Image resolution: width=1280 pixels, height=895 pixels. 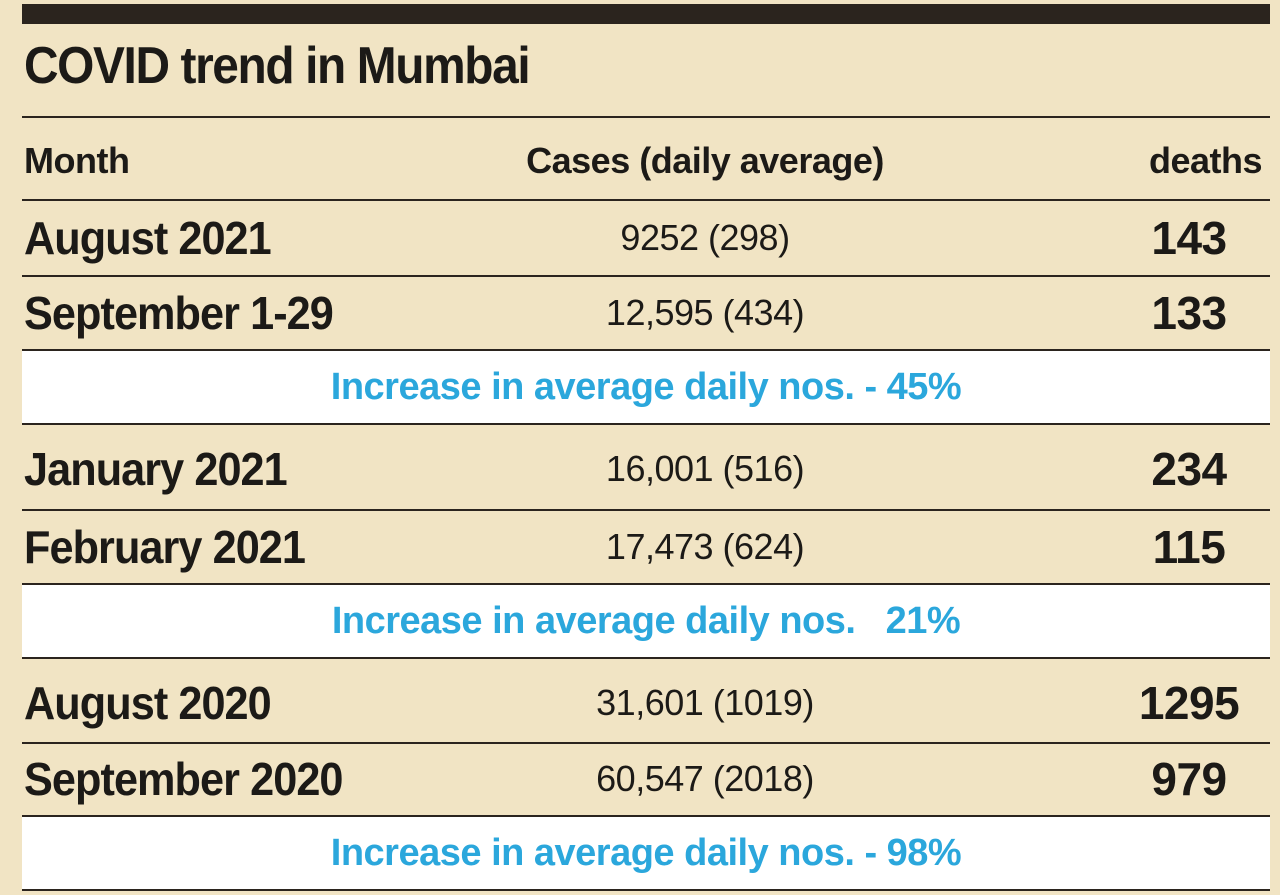 What do you see at coordinates (1189, 779) in the screenshot?
I see `row-deaths: 979` at bounding box center [1189, 779].